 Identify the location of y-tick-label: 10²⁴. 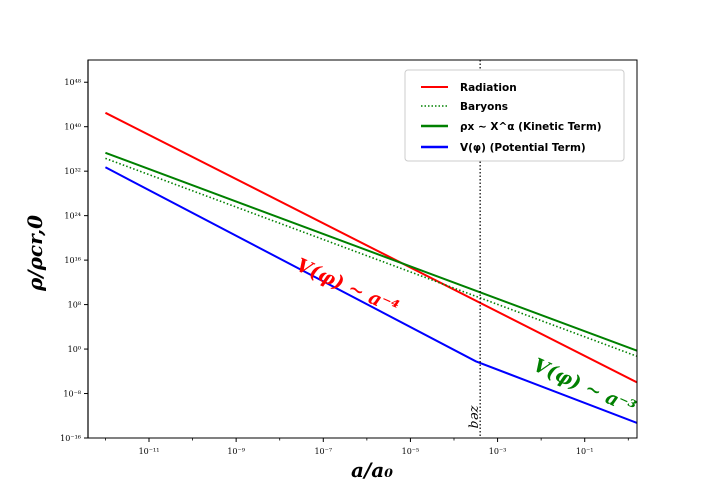
(72, 216).